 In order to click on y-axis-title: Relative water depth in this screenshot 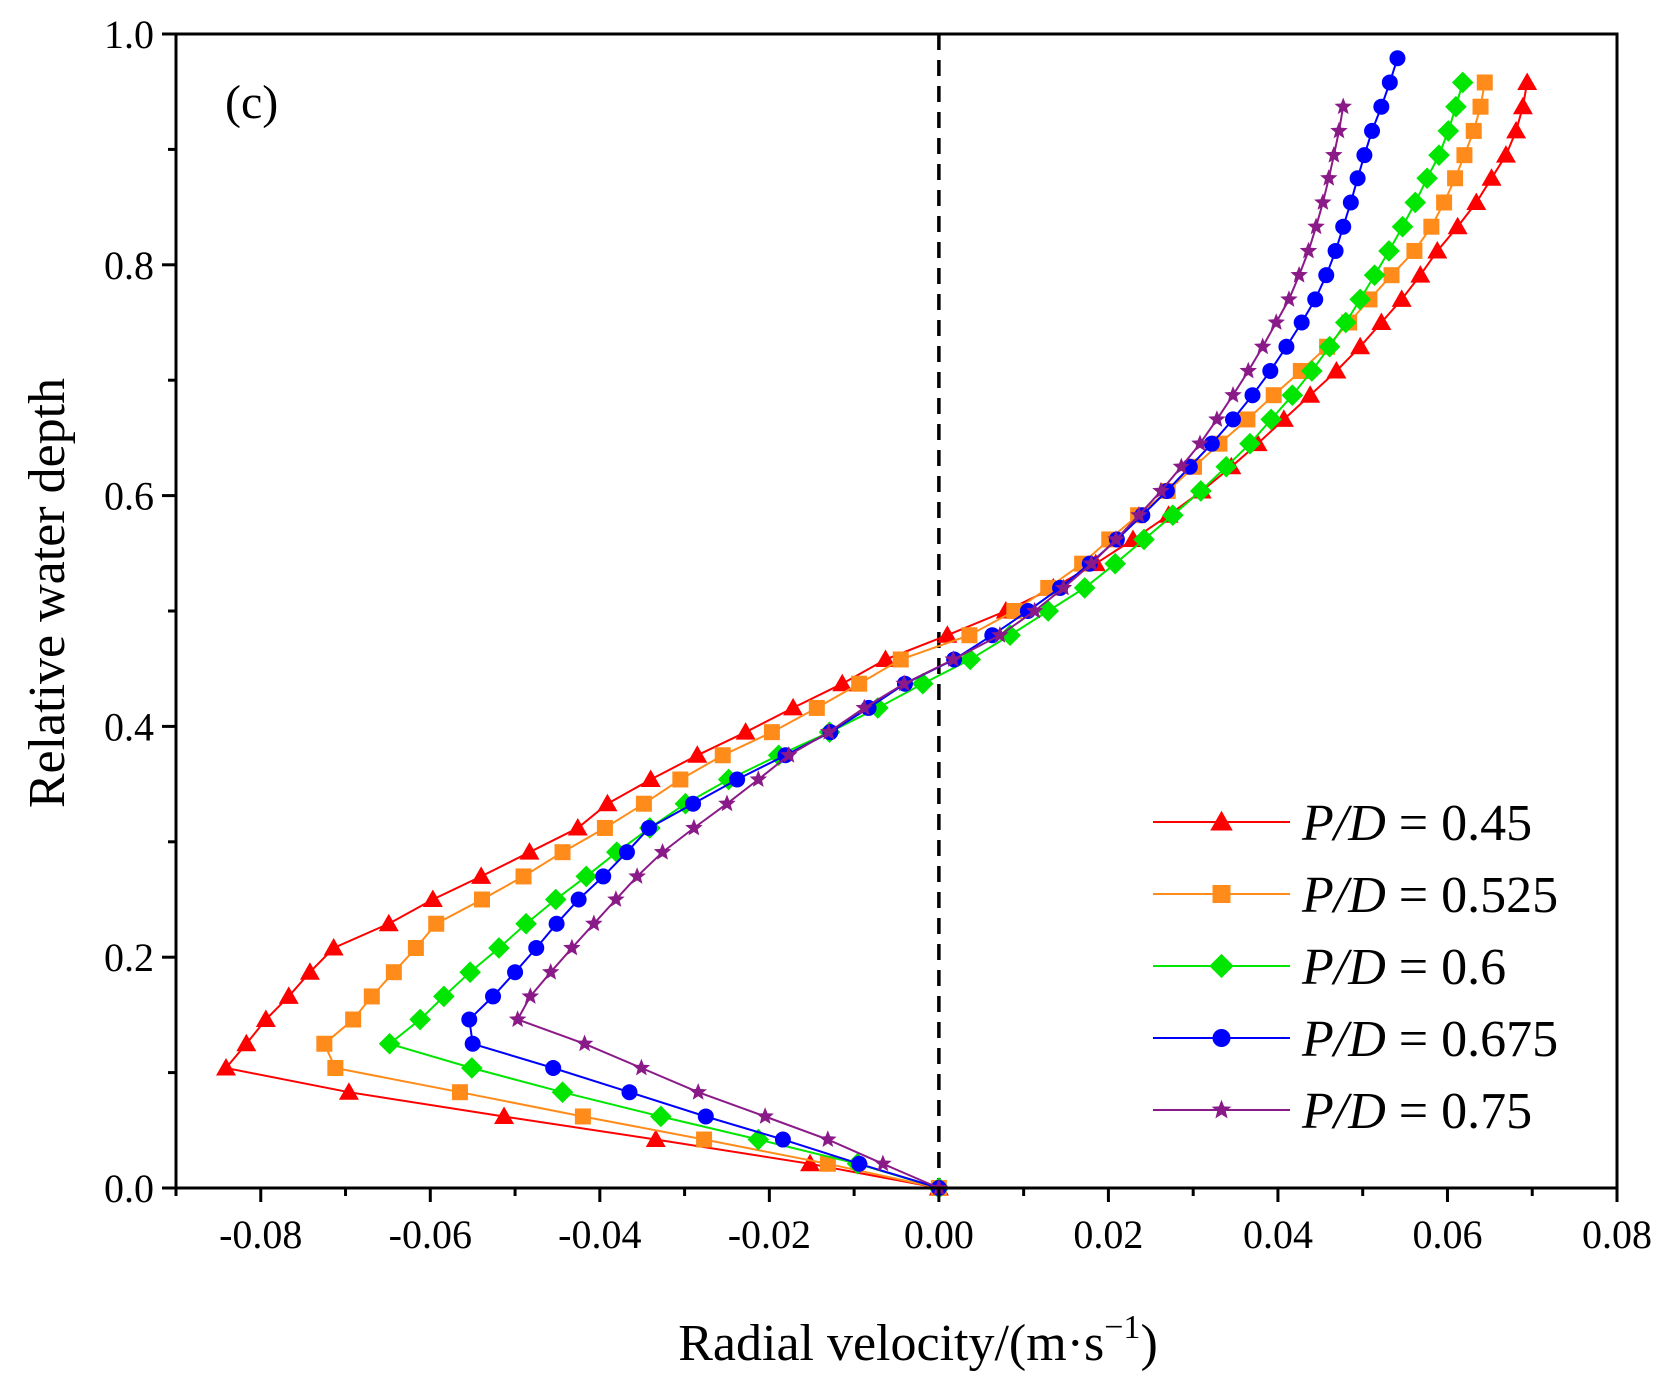, I will do `click(47, 593)`.